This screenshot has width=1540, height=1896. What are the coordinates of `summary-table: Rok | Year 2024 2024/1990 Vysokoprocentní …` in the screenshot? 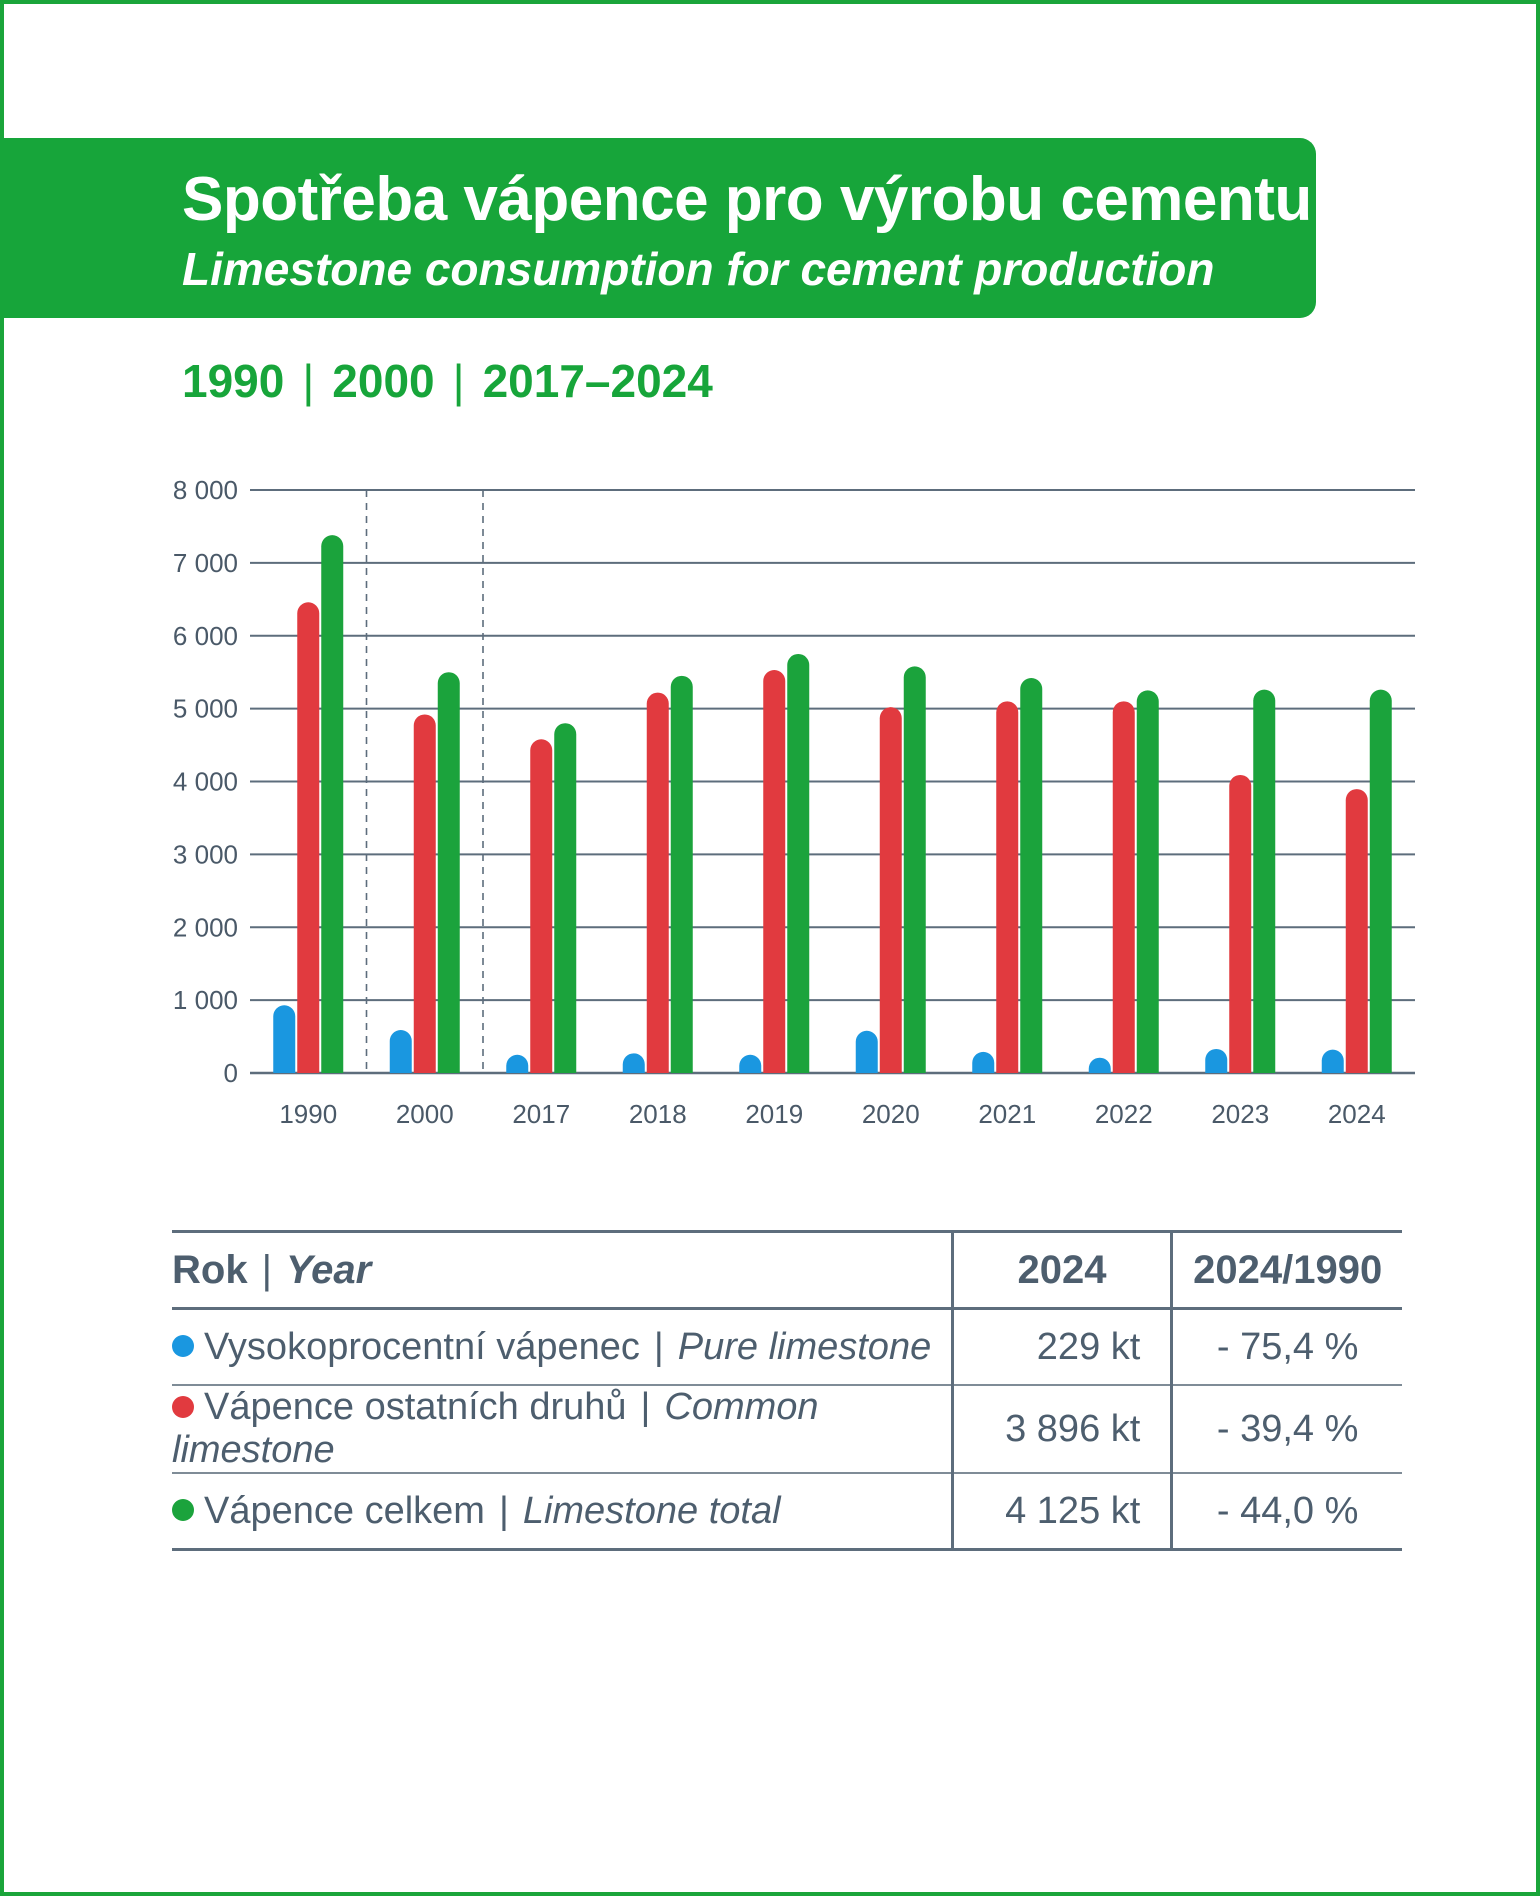 It's located at (787, 1390).